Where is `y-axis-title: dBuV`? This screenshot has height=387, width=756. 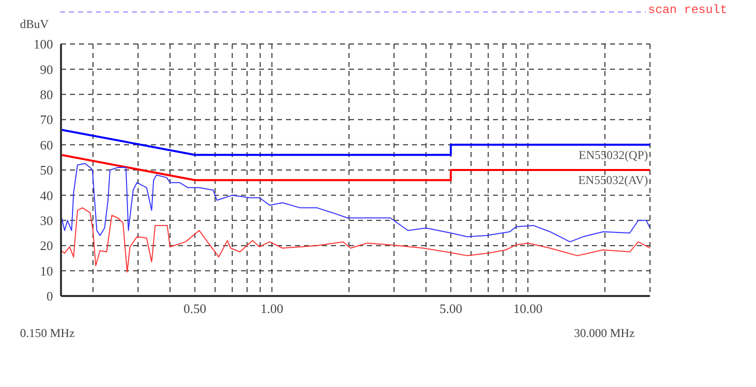 y-axis-title: dBuV is located at coordinates (34, 24).